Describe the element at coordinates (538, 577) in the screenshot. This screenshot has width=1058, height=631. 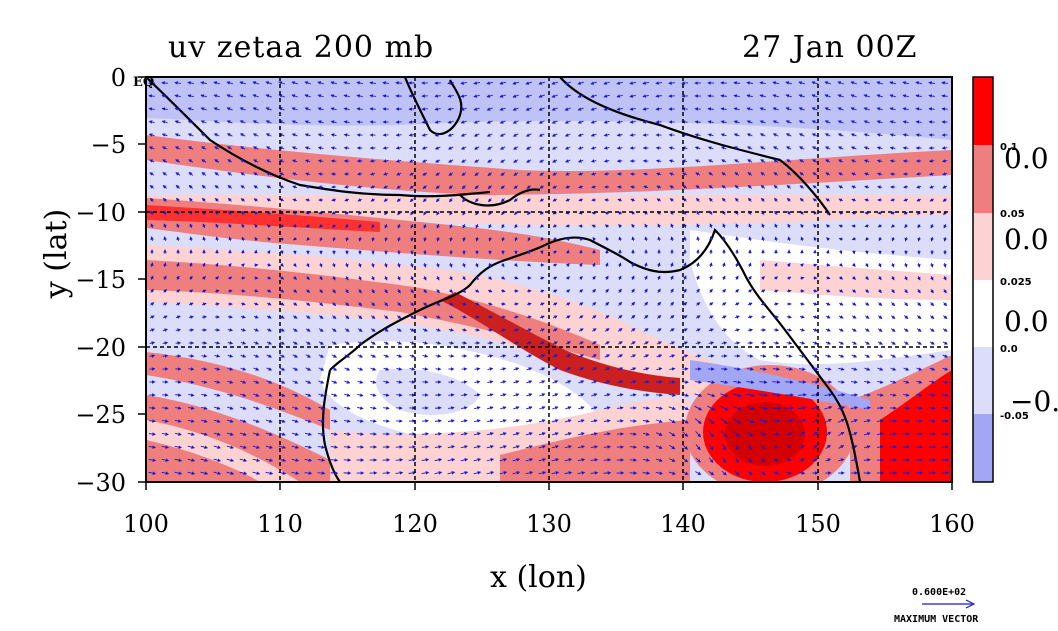
I see `x-axis-label: x (lon)` at that location.